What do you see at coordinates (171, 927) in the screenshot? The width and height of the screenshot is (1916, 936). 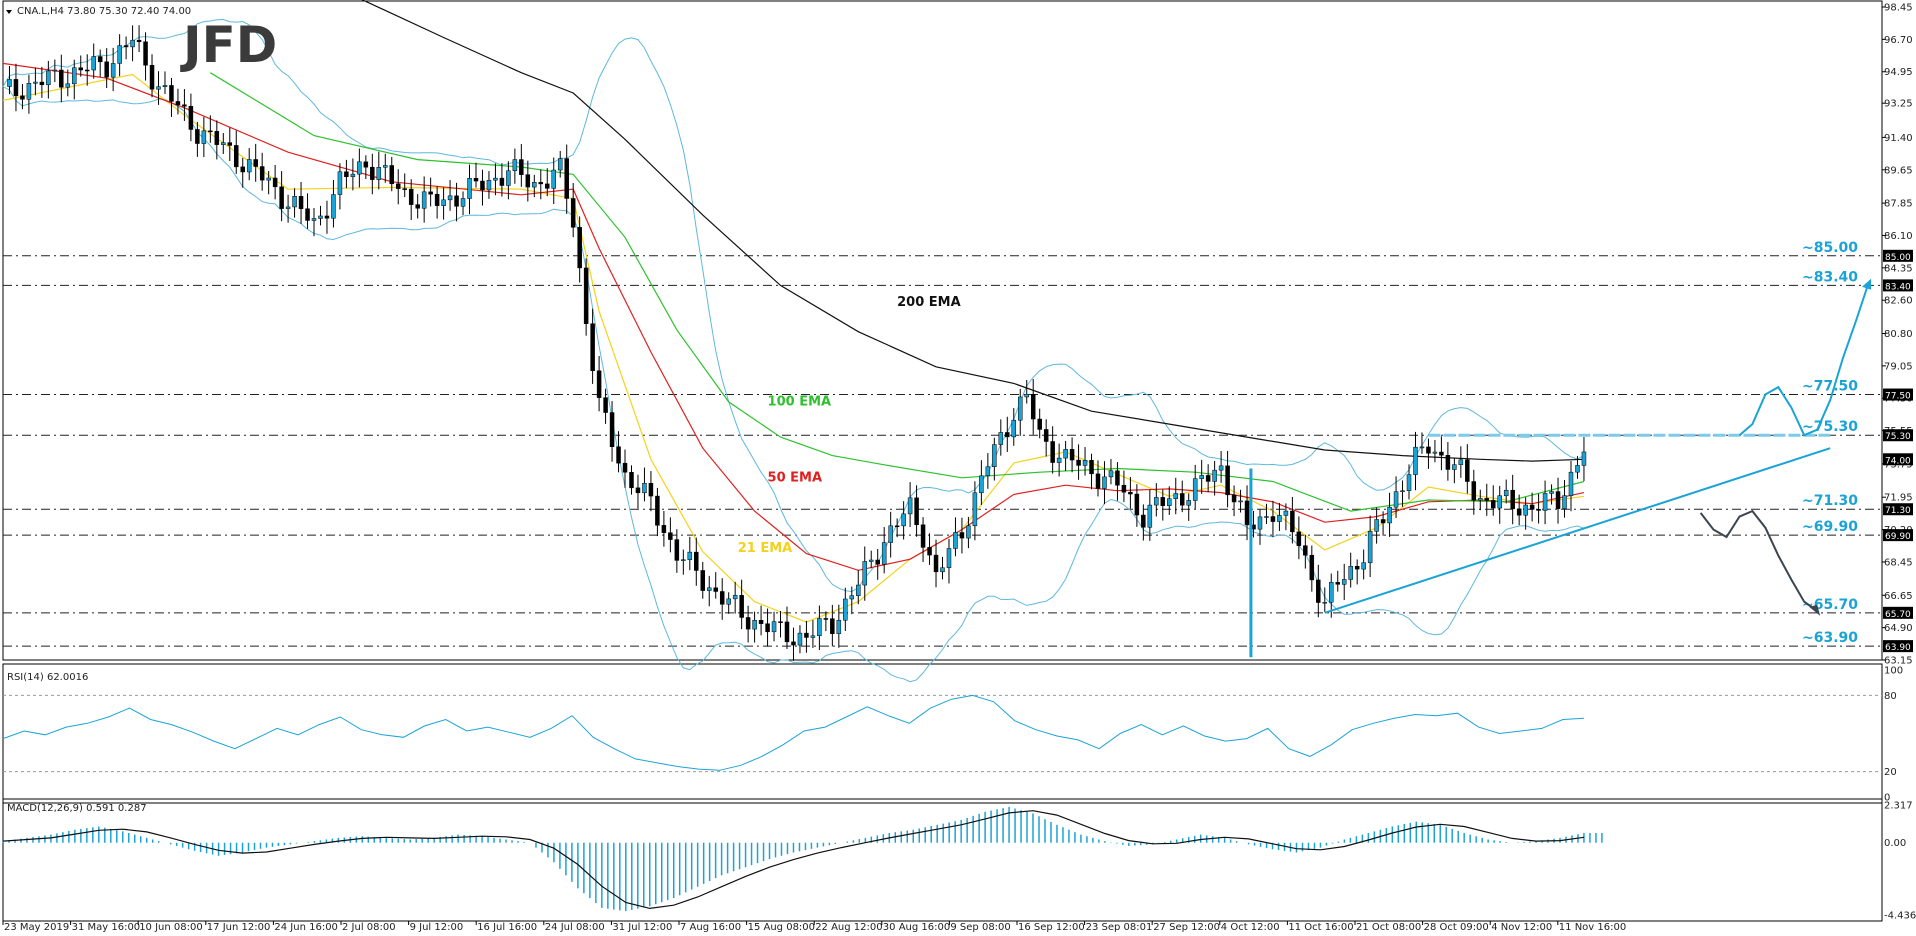 I see `x-tick-label: 10 Jun 08:00` at bounding box center [171, 927].